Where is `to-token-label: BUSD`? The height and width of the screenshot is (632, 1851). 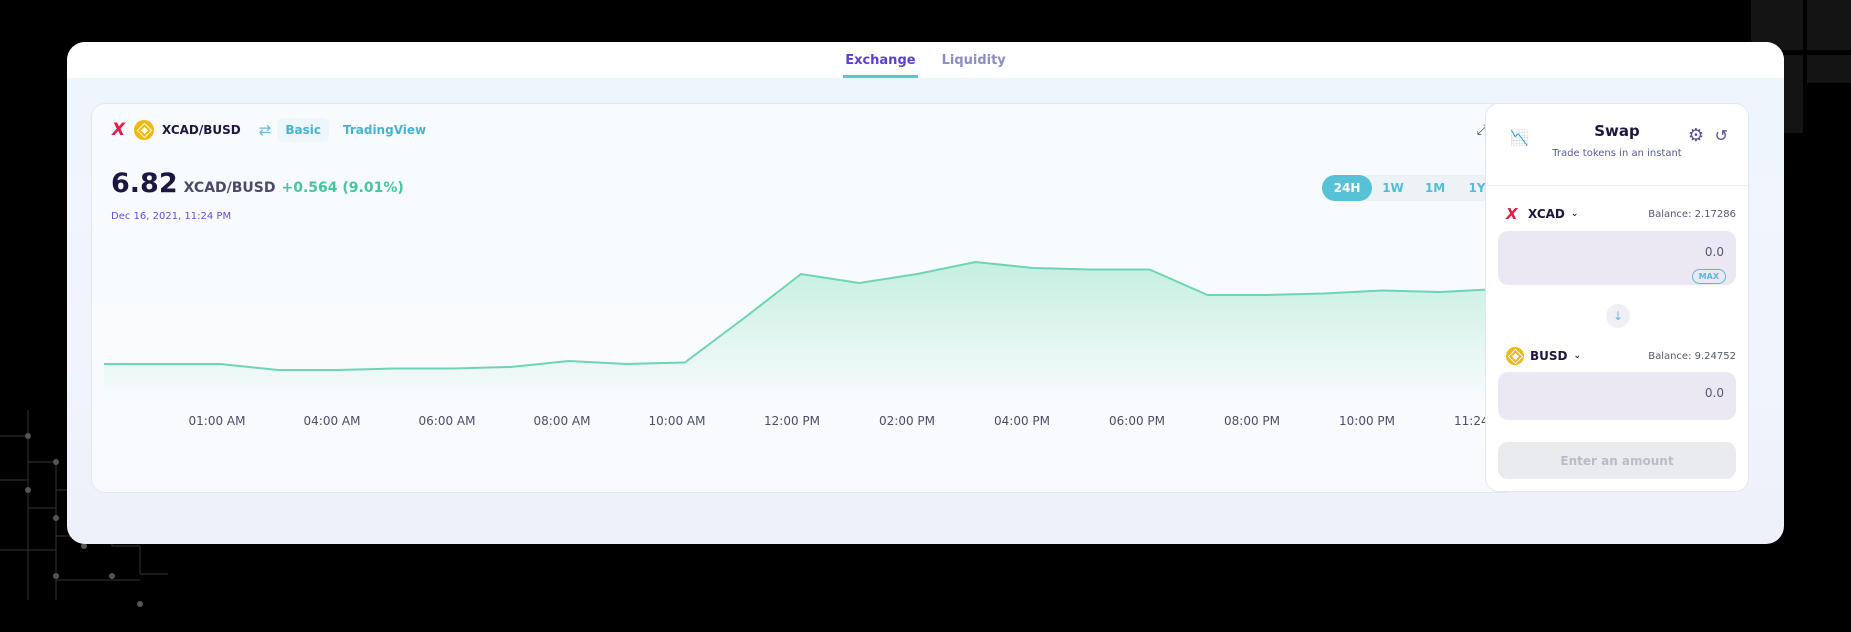 to-token-label: BUSD is located at coordinates (1549, 356).